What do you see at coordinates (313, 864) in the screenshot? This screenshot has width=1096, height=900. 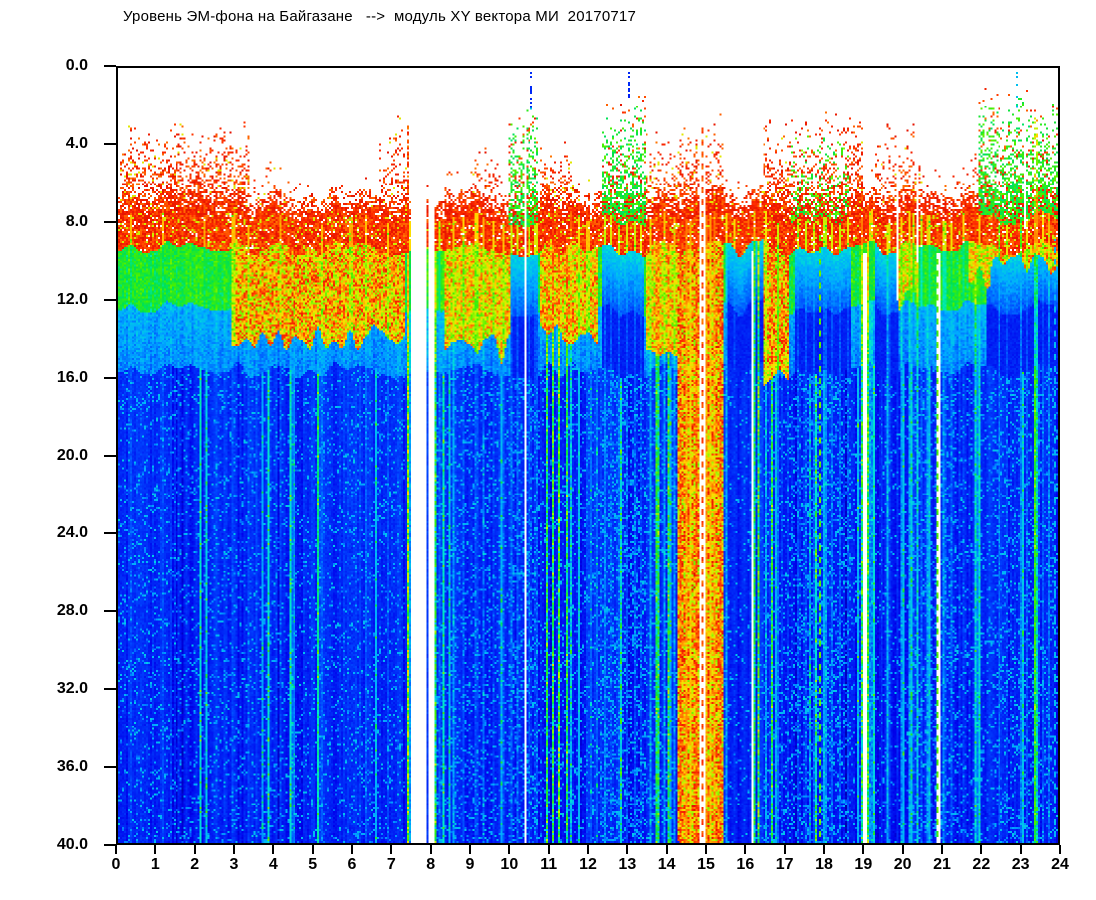 I see `x-tick-label: 5` at bounding box center [313, 864].